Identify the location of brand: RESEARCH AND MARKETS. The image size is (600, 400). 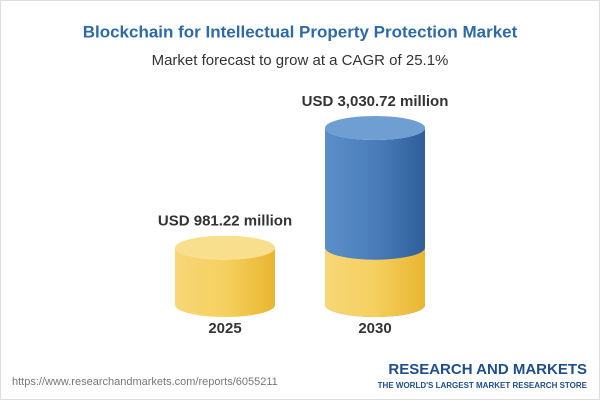
(487, 369).